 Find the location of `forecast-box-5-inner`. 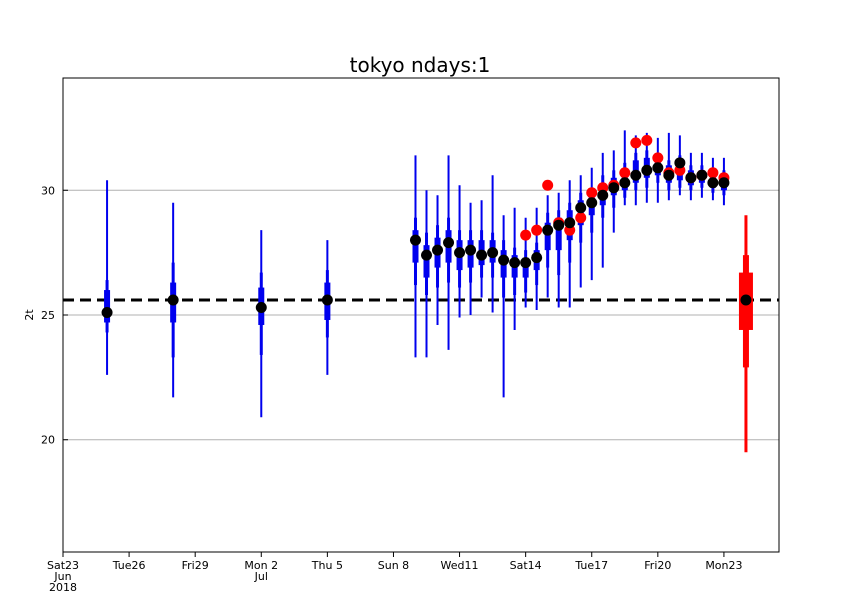

forecast-box-5-inner is located at coordinates (426, 261).